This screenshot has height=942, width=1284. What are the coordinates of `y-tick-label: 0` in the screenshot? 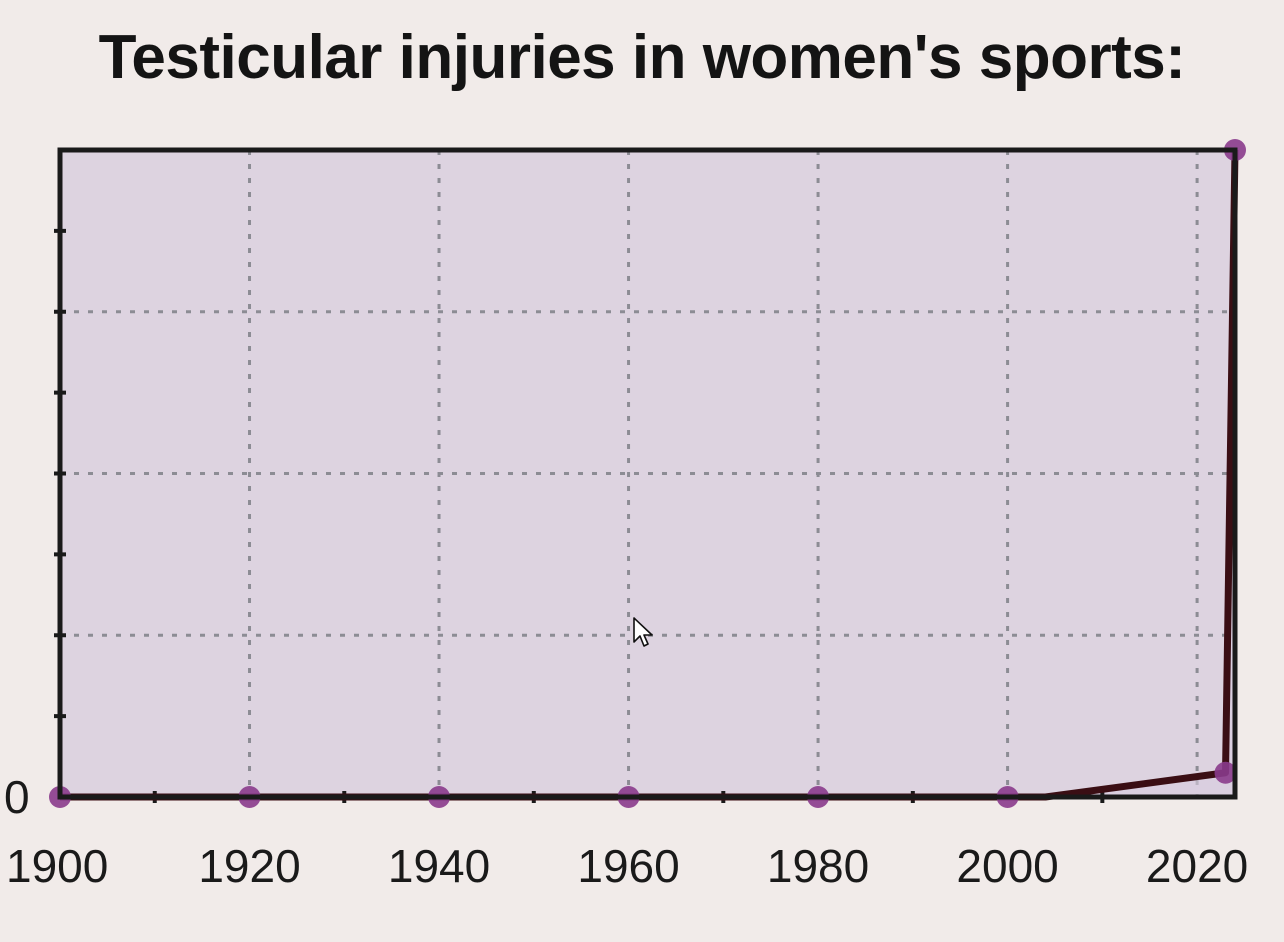 It's located at (17, 797).